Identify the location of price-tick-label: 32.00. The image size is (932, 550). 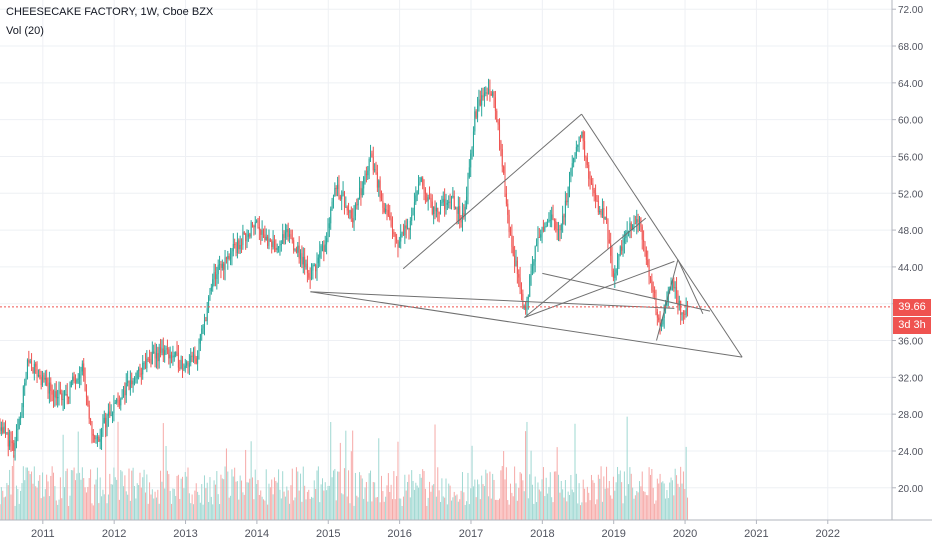
(910, 378).